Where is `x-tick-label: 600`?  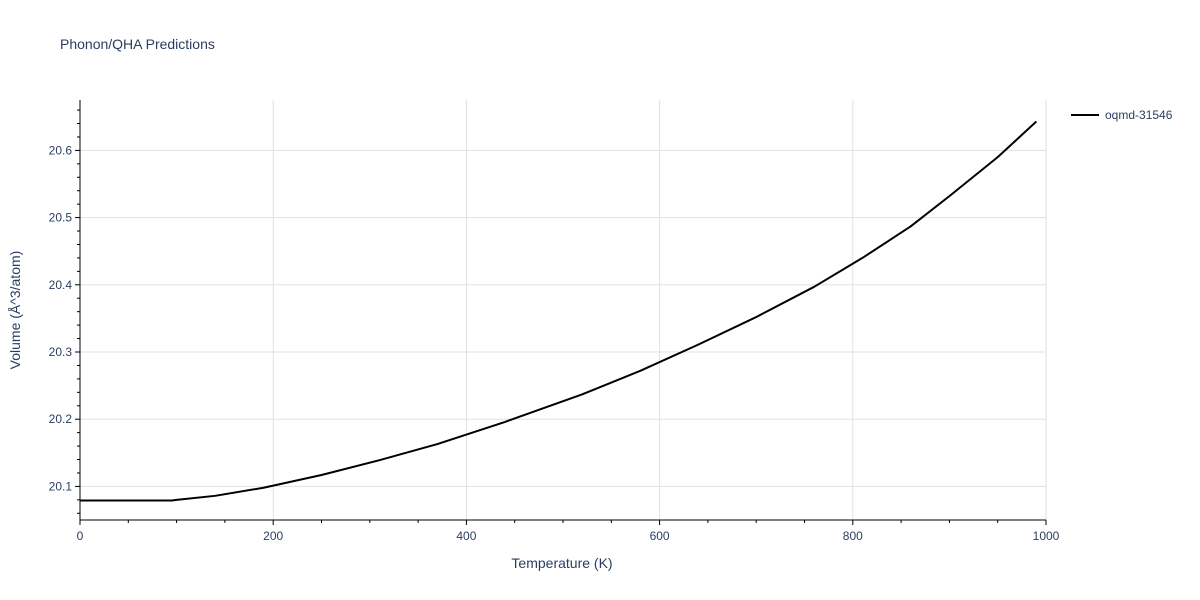
x-tick-label: 600 is located at coordinates (660, 536).